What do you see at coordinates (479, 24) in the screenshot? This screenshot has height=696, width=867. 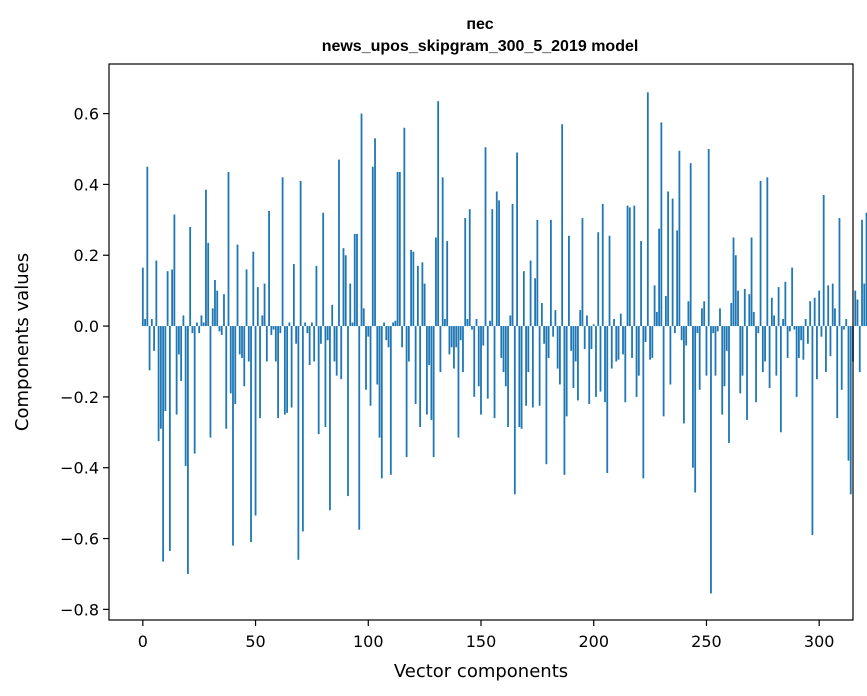 I see `chart-title: пес` at bounding box center [479, 24].